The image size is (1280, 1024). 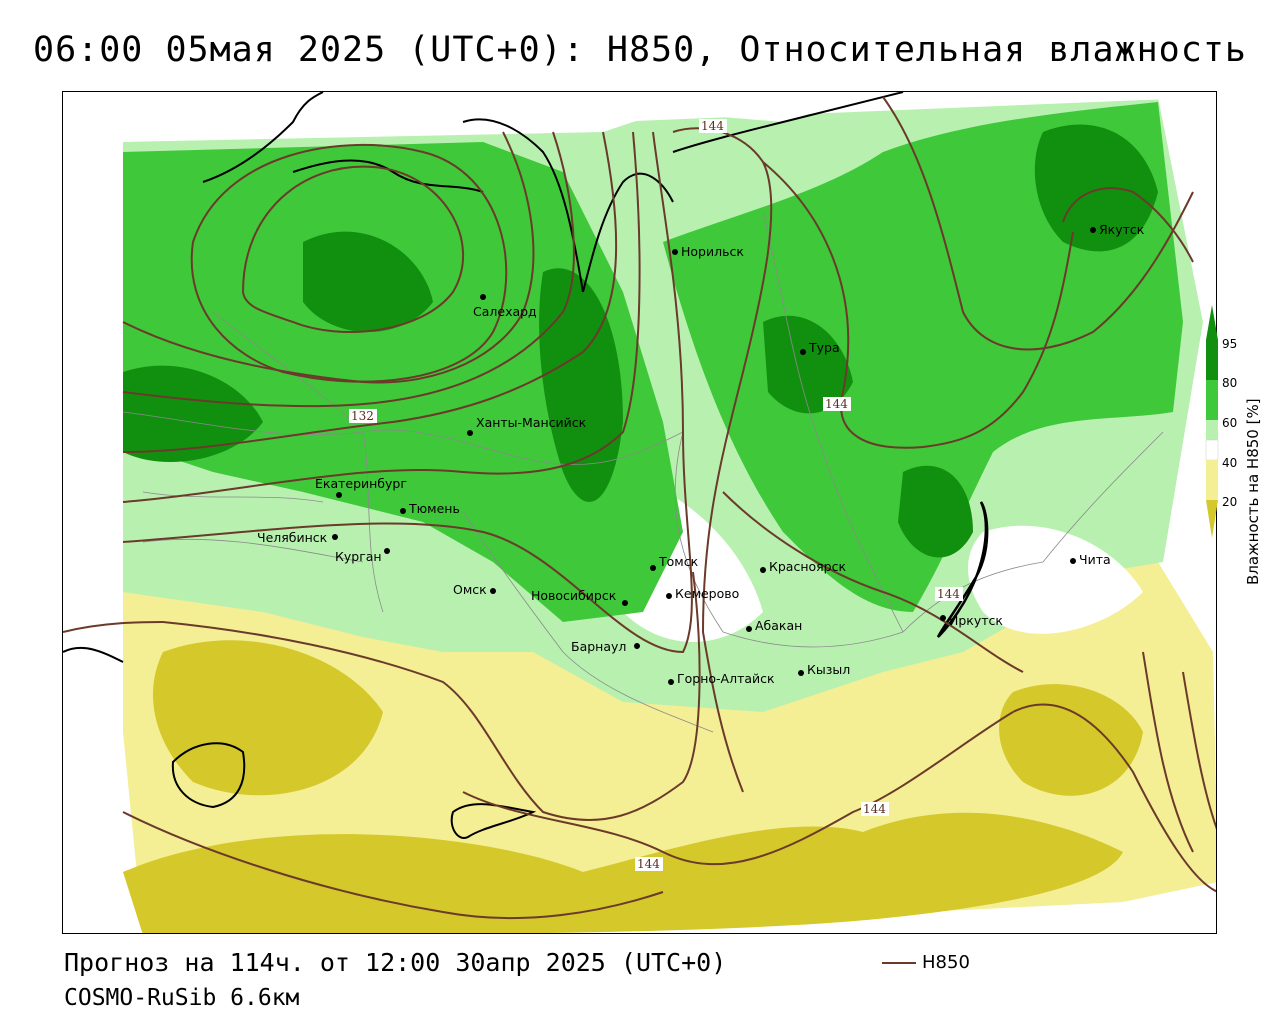 What do you see at coordinates (712, 251) in the screenshot?
I see `city-label: Норильск` at bounding box center [712, 251].